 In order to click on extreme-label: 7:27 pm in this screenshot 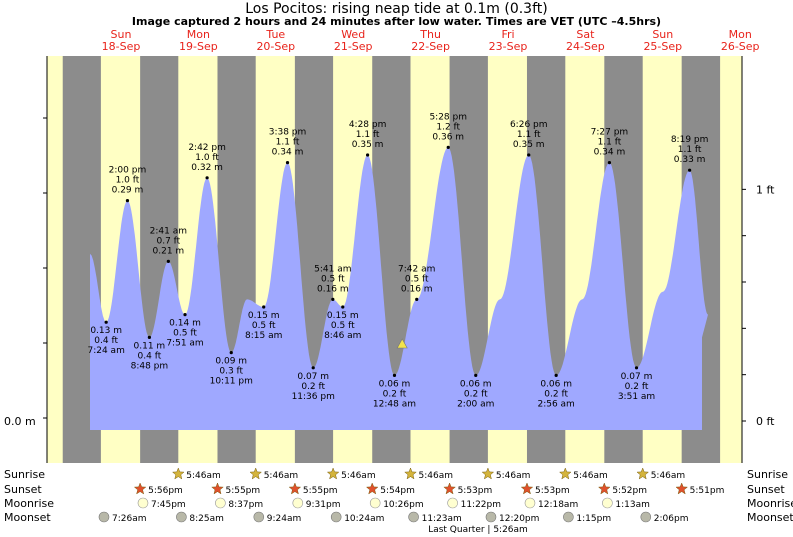, I will do `click(610, 133)`.